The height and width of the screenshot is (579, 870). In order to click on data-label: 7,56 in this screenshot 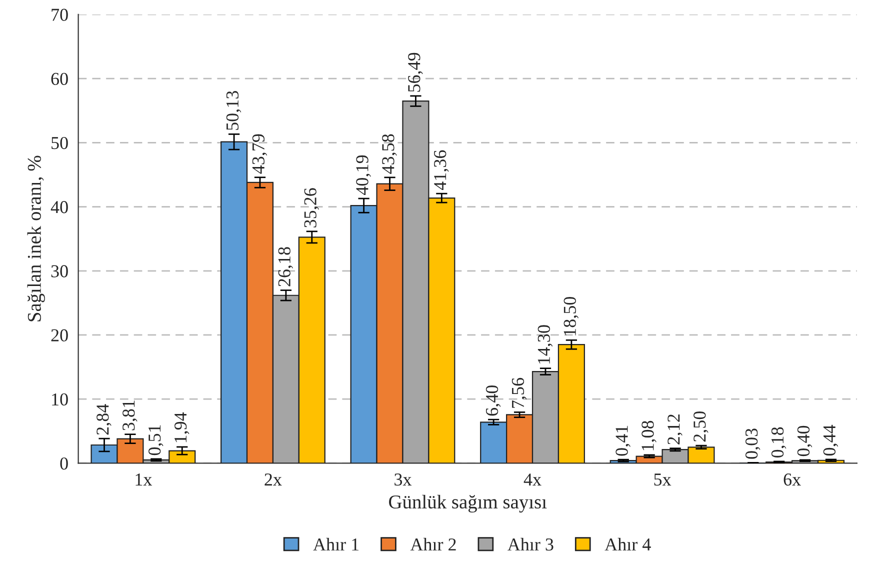, I will do `click(519, 393)`.